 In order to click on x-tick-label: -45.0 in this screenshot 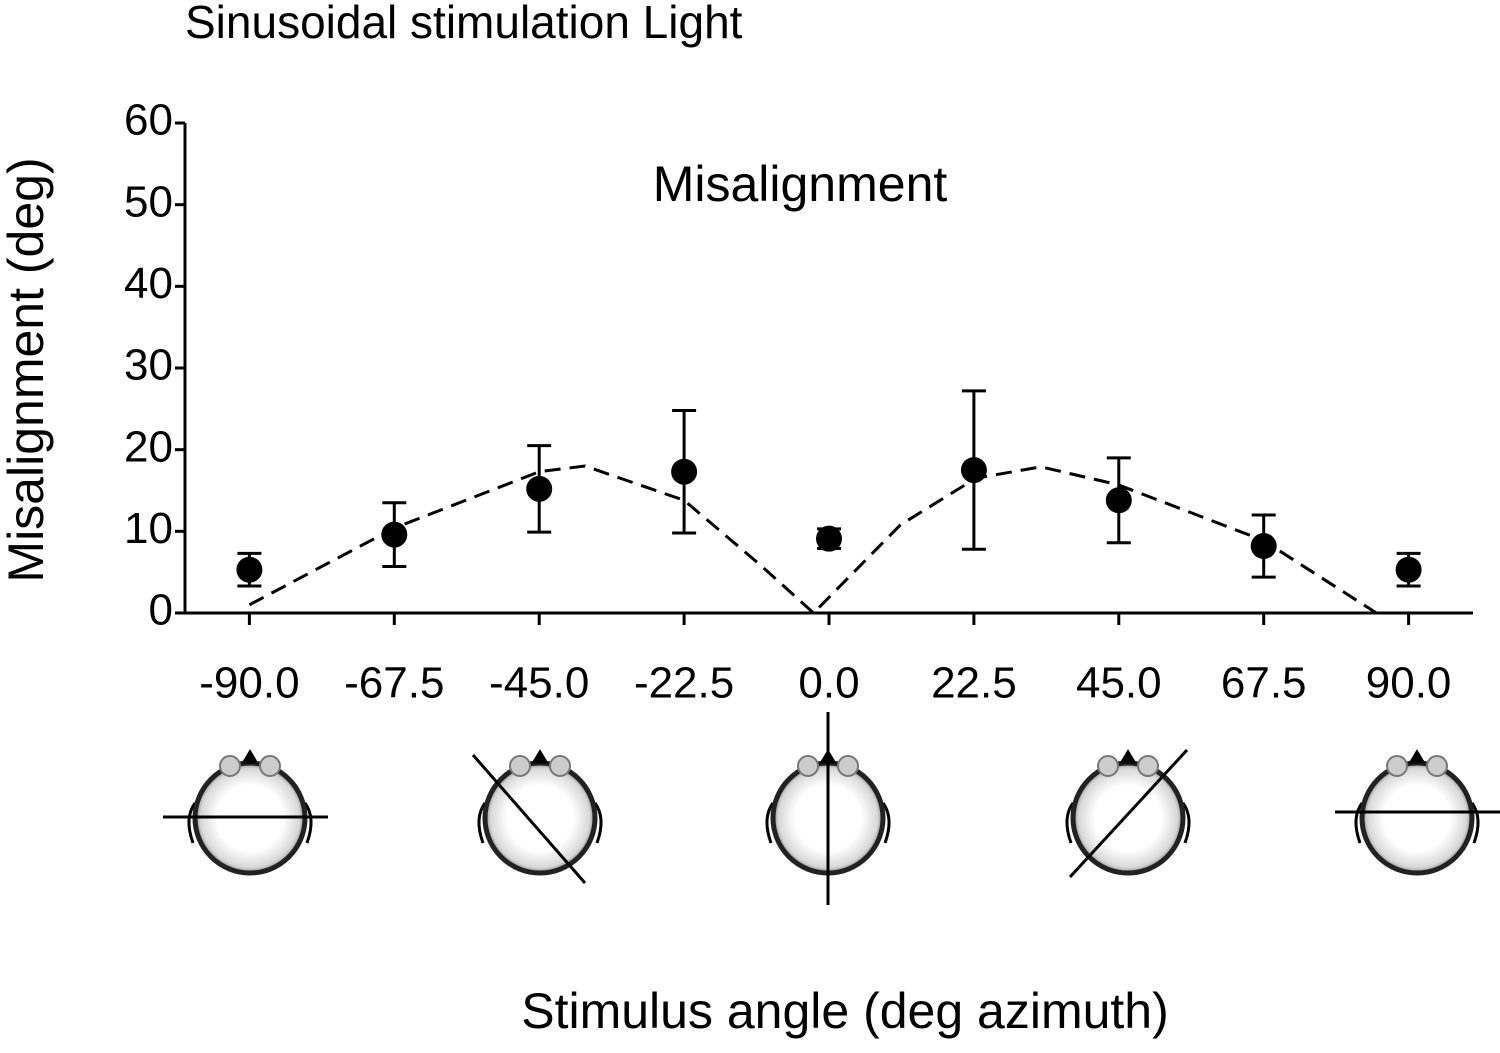, I will do `click(539, 683)`.